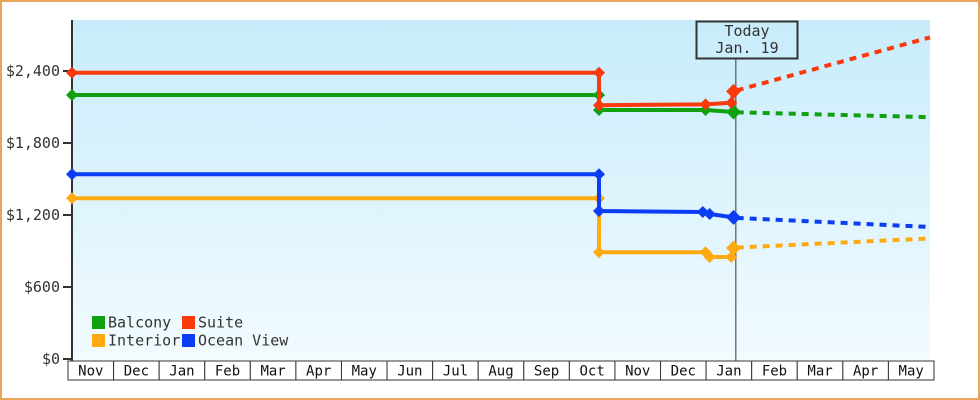  I want to click on series-ocean-view-forecast-line, so click(833, 222).